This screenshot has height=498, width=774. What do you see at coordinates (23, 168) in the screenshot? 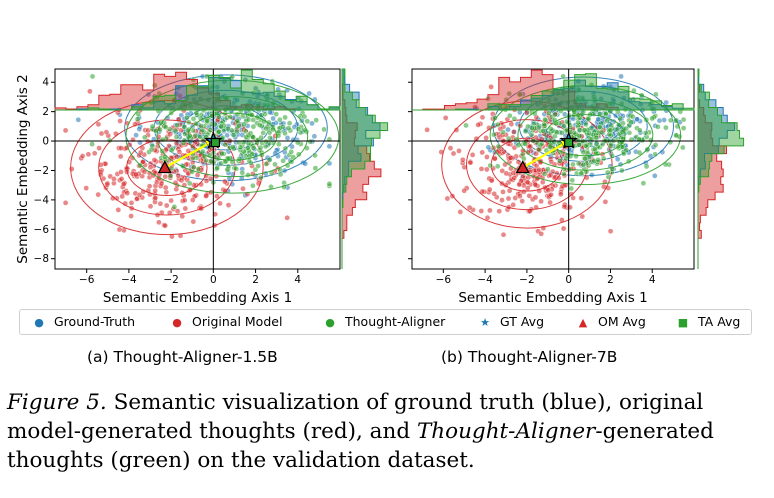
I see `y-axis-label: Semantic Embedding Axis 2` at bounding box center [23, 168].